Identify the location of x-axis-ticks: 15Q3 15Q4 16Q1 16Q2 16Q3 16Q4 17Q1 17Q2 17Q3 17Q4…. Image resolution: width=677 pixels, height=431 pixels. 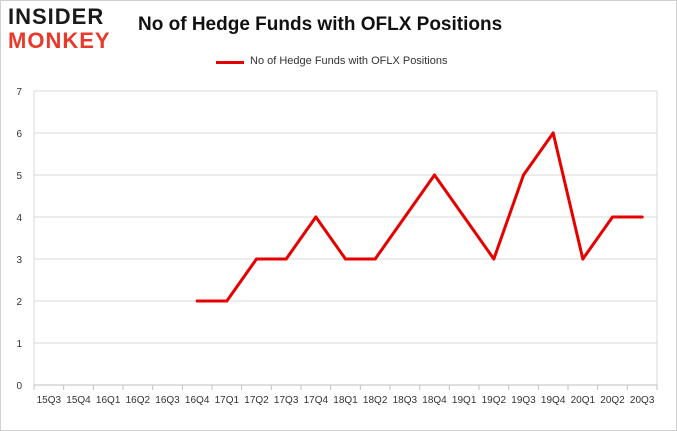
(345, 395).